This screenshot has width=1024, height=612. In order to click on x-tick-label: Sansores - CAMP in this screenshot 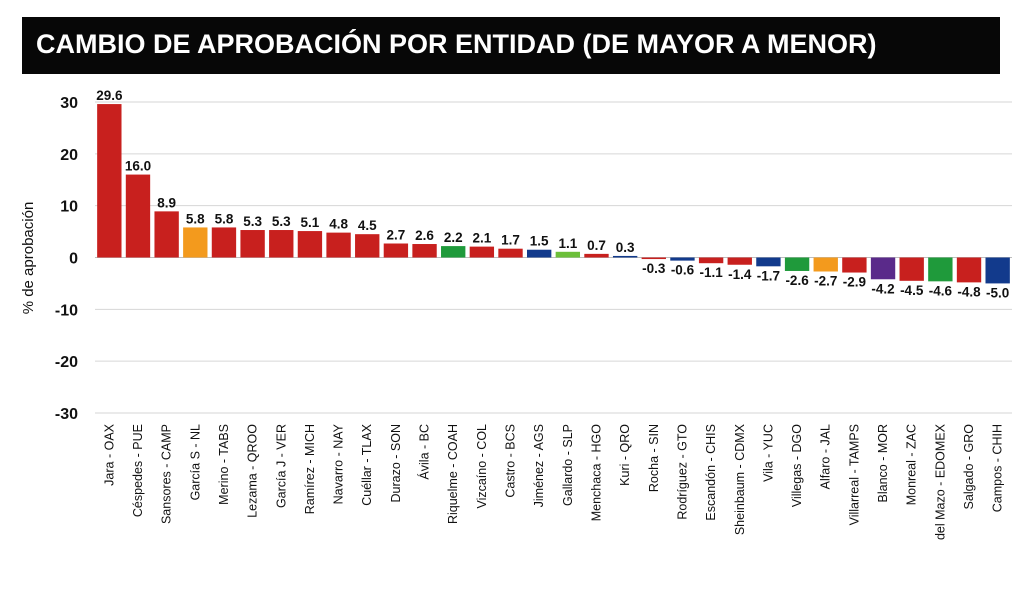, I will do `click(167, 474)`.